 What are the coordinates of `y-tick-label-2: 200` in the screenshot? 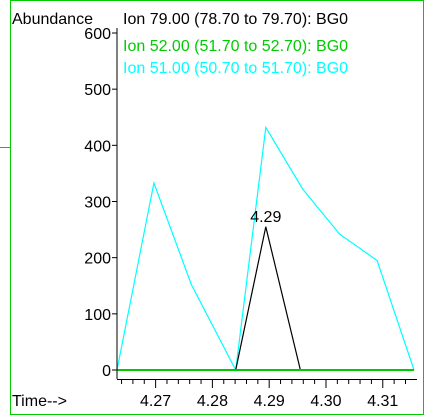 It's located at (97, 259).